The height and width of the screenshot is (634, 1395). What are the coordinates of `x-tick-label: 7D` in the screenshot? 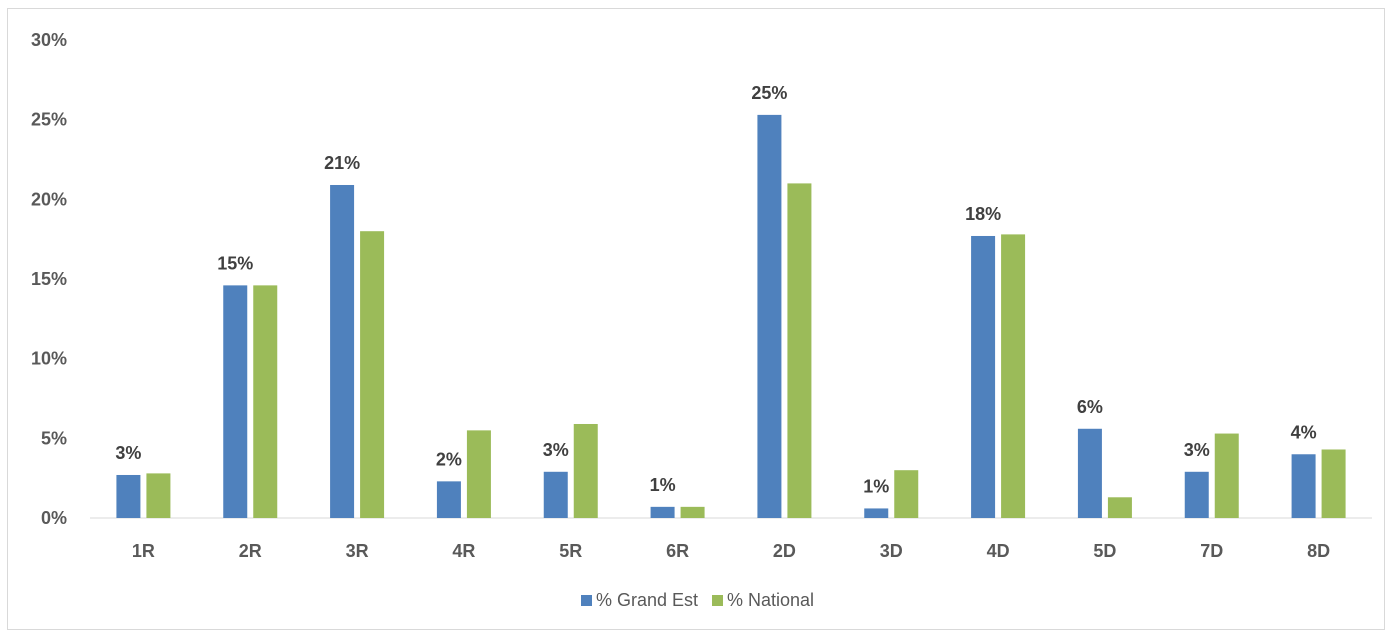 It's located at (1211, 551).